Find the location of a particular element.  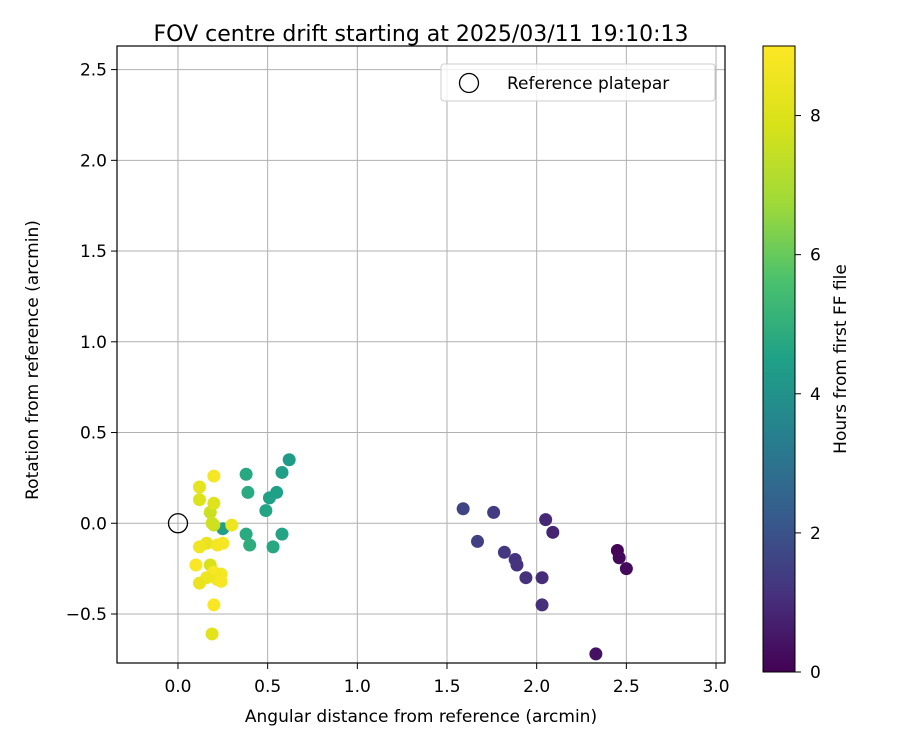

x-ticks: 0.0 0.5 1.0 1.5 2.0 2.5 3.0 is located at coordinates (447, 680).